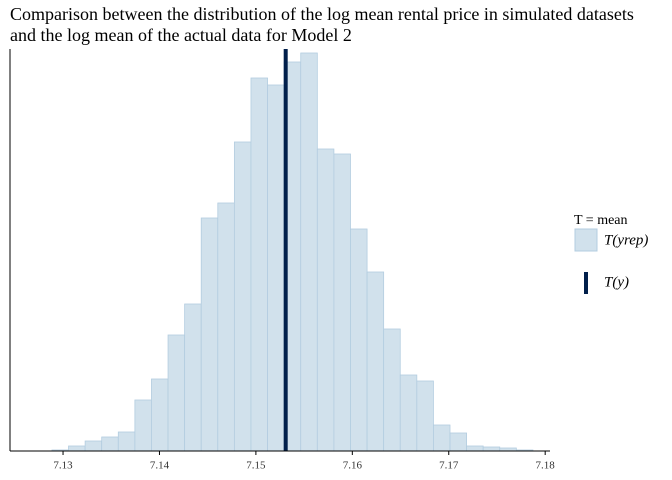 Image resolution: width=672 pixels, height=480 pixels. What do you see at coordinates (626, 240) in the screenshot?
I see `legend-label: T(yrep)` at bounding box center [626, 240].